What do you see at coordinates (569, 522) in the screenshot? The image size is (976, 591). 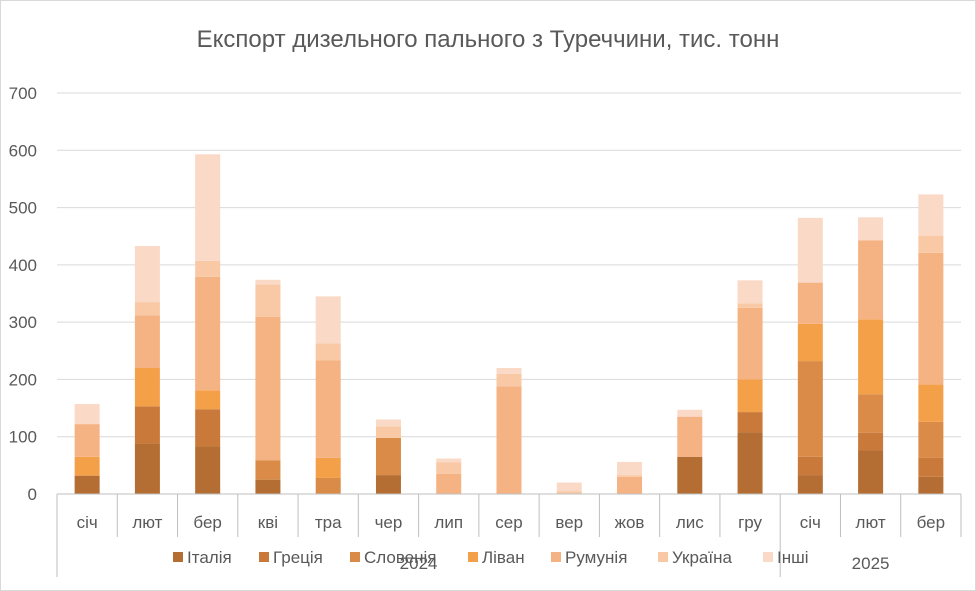 I see `x-tick-label: вер` at bounding box center [569, 522].